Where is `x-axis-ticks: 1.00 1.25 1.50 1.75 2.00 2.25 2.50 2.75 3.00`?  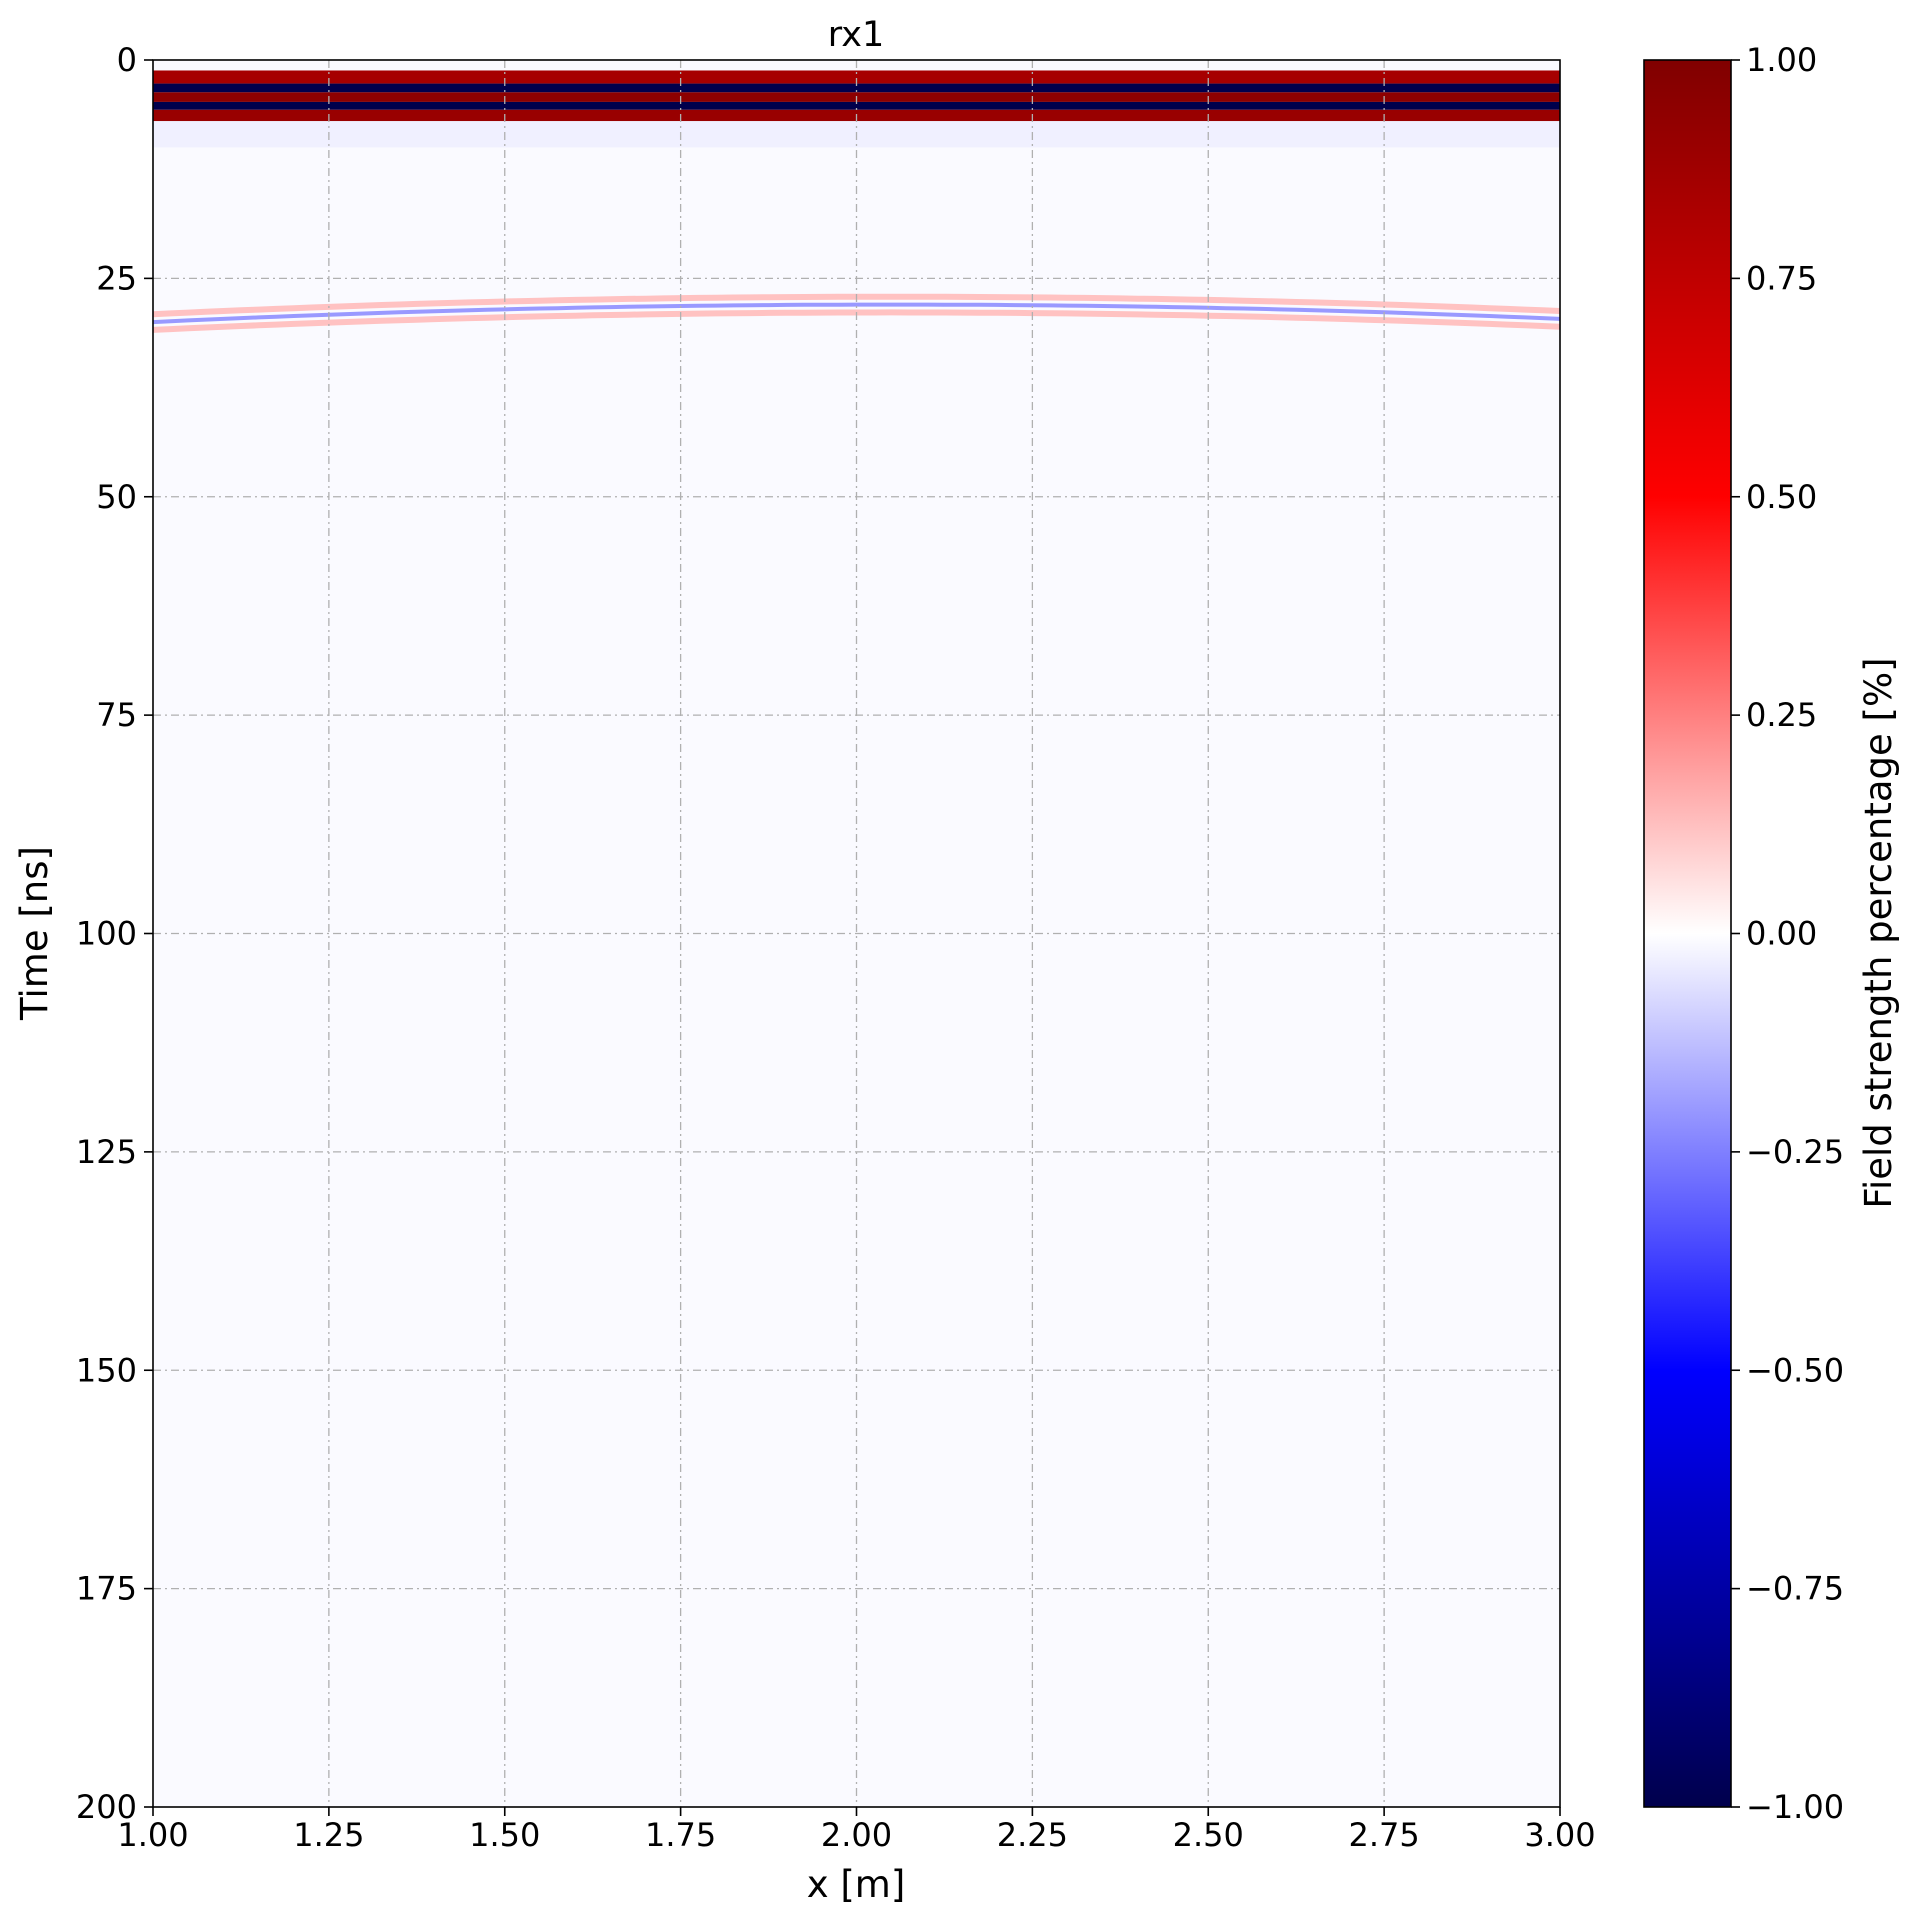 x-axis-ticks: 1.00 1.25 1.50 1.75 2.00 2.25 2.50 2.75 3.00 is located at coordinates (856, 1830).